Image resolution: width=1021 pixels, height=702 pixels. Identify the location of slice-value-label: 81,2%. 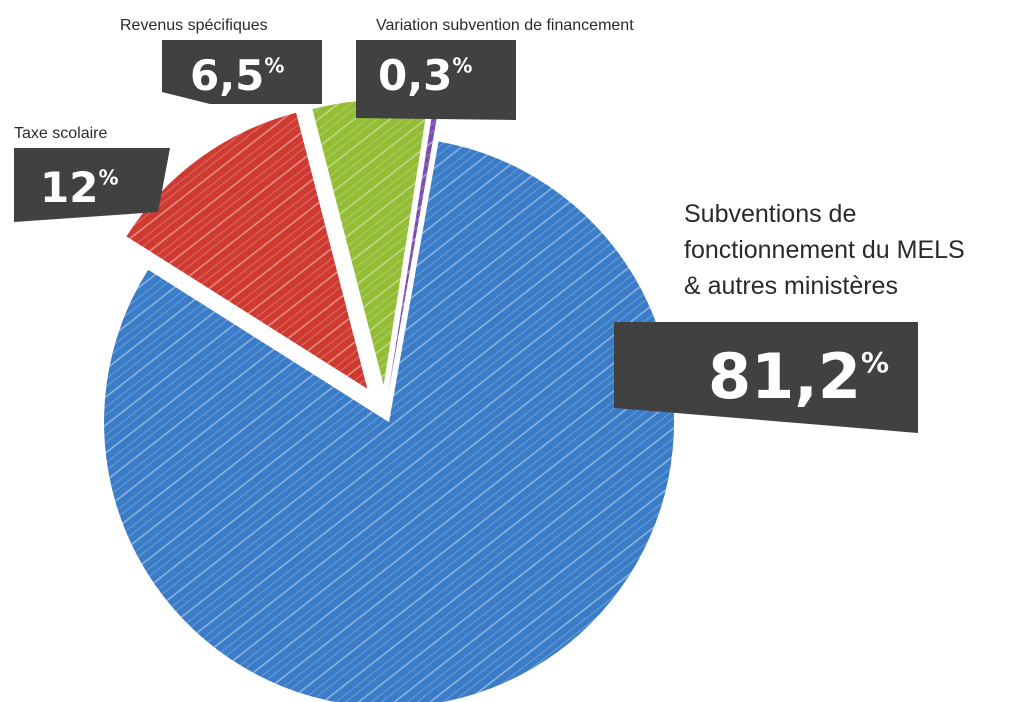
(798, 376).